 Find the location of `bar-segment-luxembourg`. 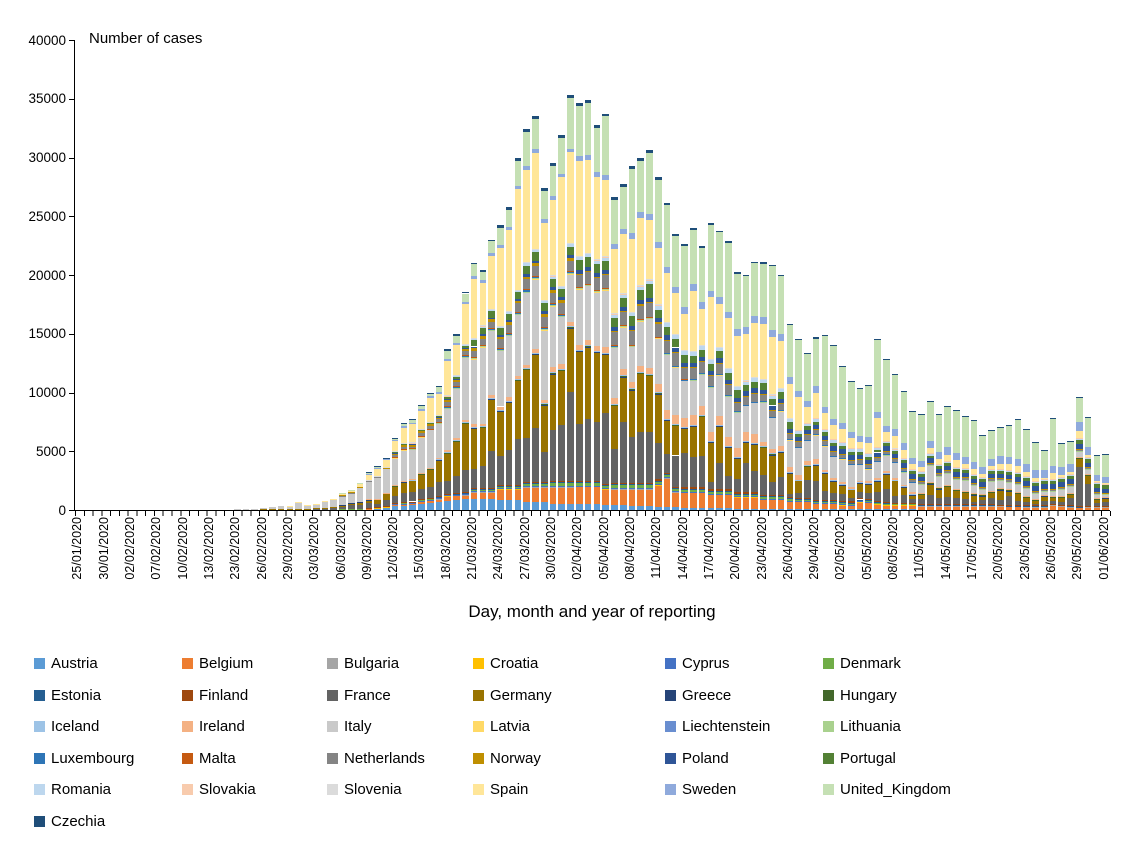

bar-segment-luxembourg is located at coordinates (500, 348).